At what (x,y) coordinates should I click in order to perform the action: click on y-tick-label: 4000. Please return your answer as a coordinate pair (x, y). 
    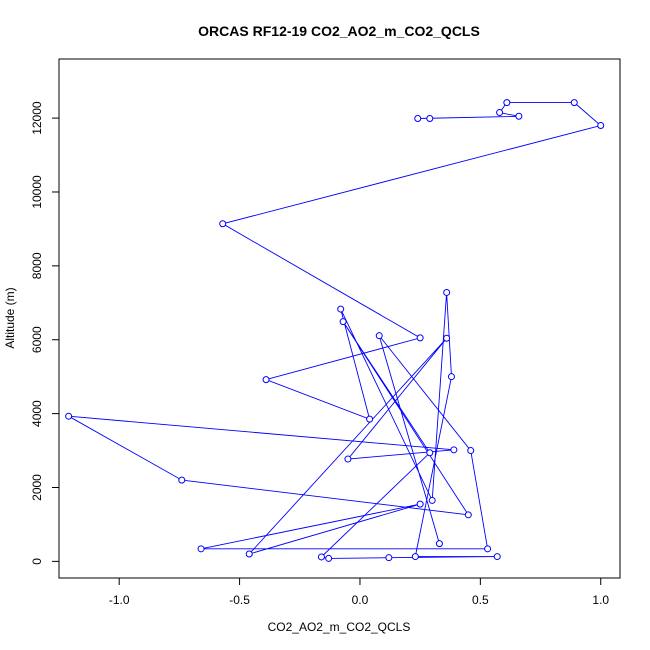
    Looking at the image, I should click on (37, 413).